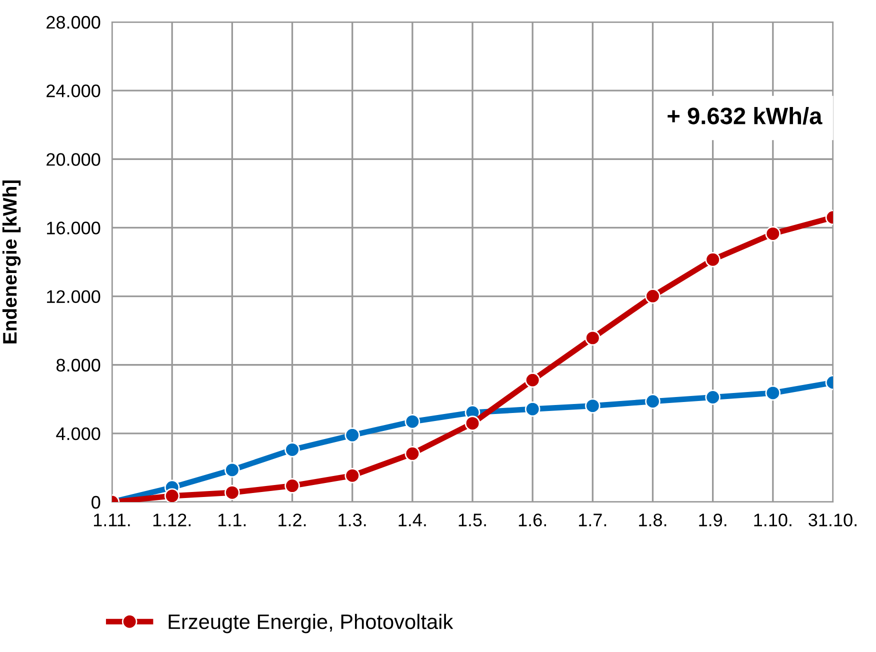 This screenshot has width=876, height=652. What do you see at coordinates (172, 520) in the screenshot?
I see `x-tick-label: 1.12.` at bounding box center [172, 520].